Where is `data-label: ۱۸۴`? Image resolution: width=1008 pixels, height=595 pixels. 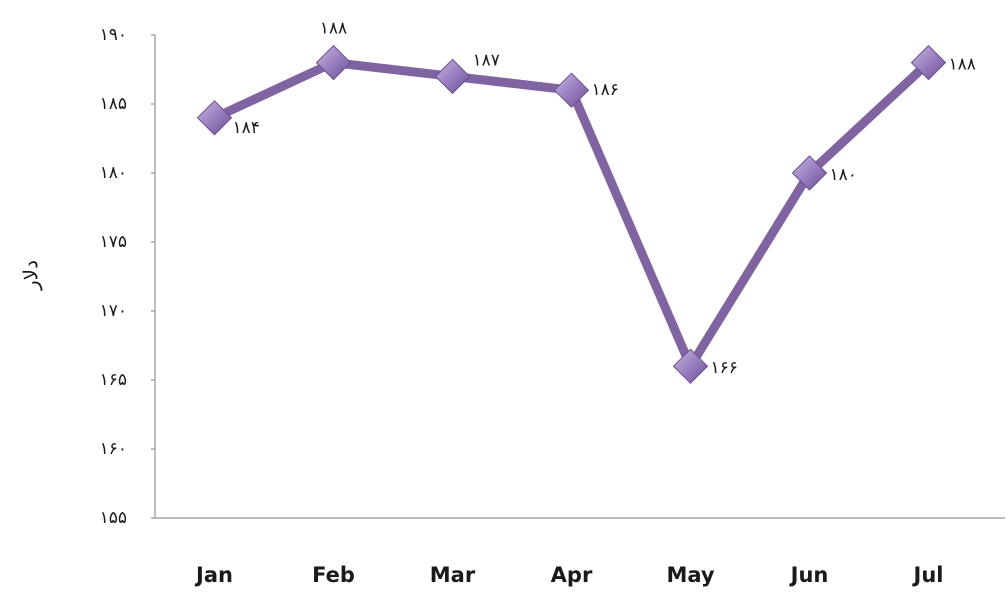 data-label: ۱۸۴ is located at coordinates (246, 128).